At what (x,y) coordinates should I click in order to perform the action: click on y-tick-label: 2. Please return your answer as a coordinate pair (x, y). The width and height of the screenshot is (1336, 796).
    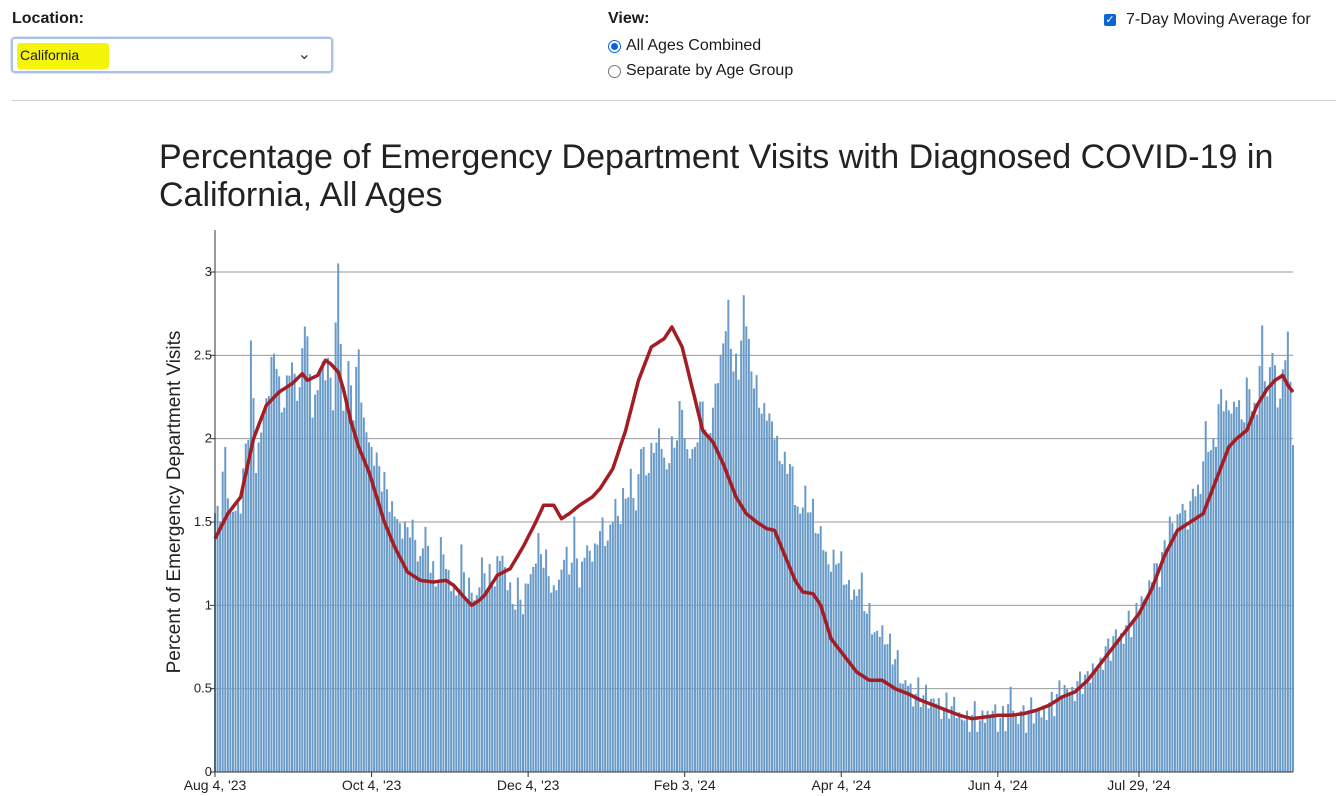
    Looking at the image, I should click on (208, 438).